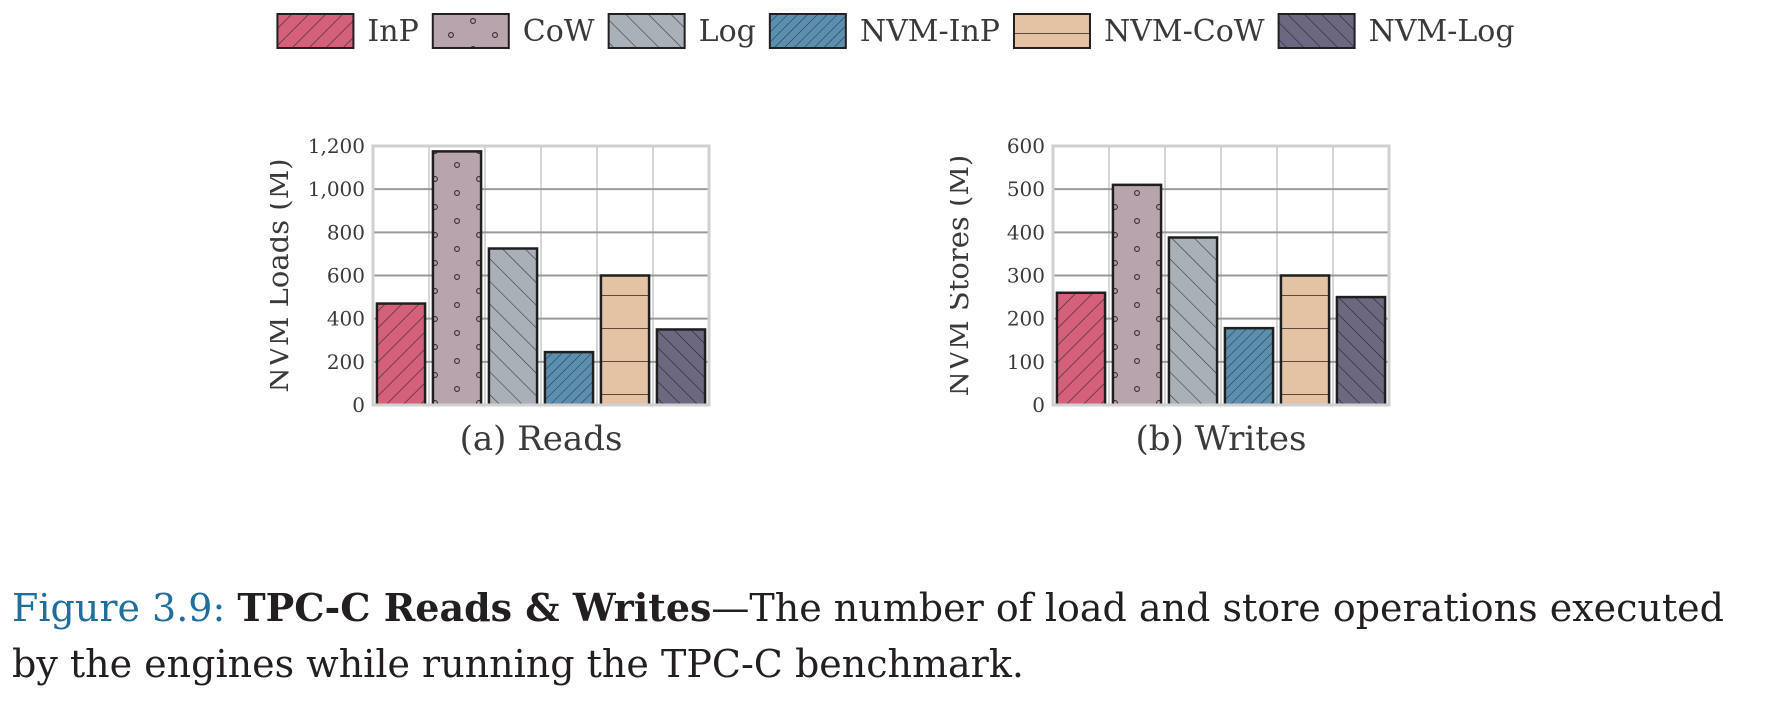  I want to click on writes-ytick-label: 500, so click(1026, 189).